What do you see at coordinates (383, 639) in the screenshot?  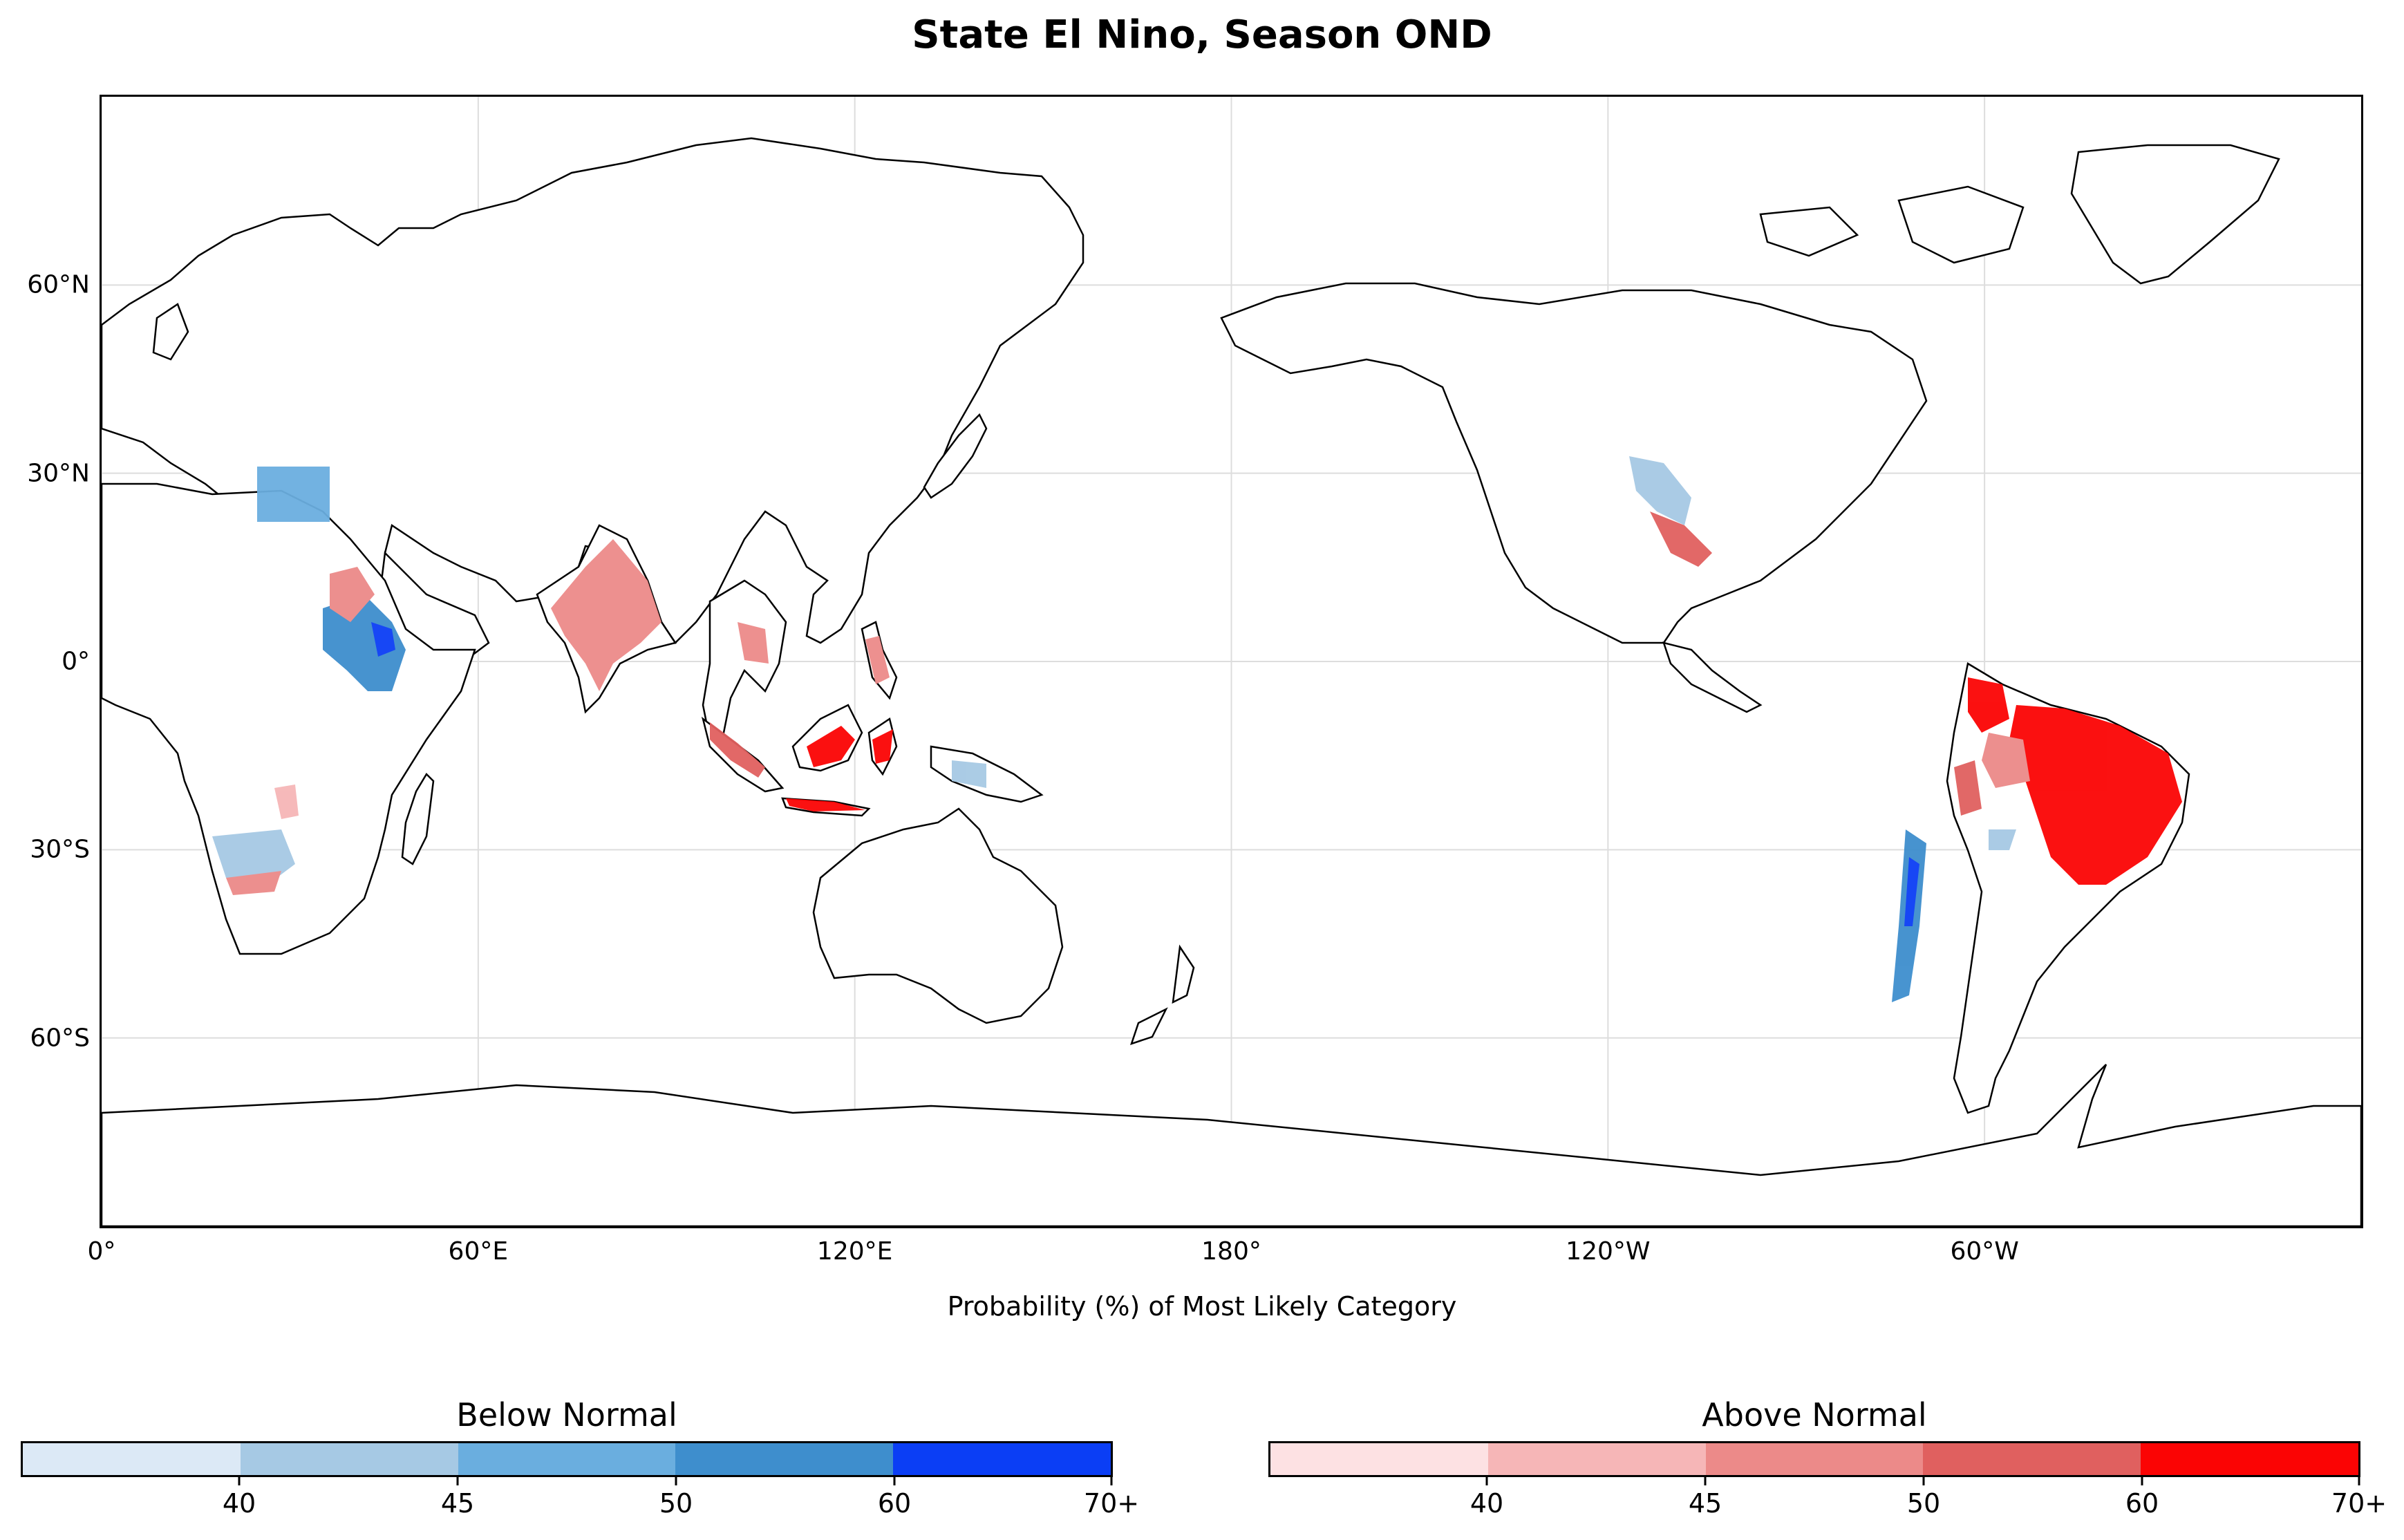 I see `below-normal-east-africa-core` at bounding box center [383, 639].